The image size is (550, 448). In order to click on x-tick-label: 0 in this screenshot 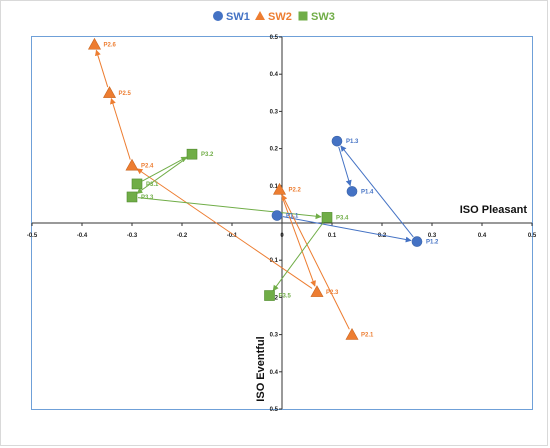, I will do `click(282, 236)`.